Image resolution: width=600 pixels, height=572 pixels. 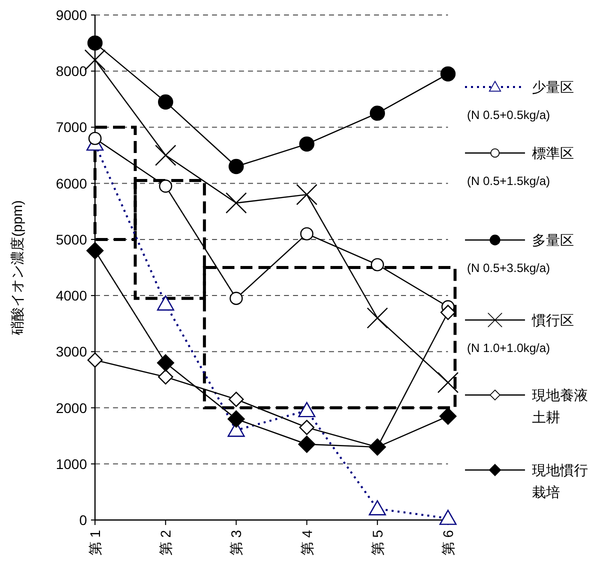 What do you see at coordinates (72, 127) in the screenshot?
I see `y-tick-label: 7000` at bounding box center [72, 127].